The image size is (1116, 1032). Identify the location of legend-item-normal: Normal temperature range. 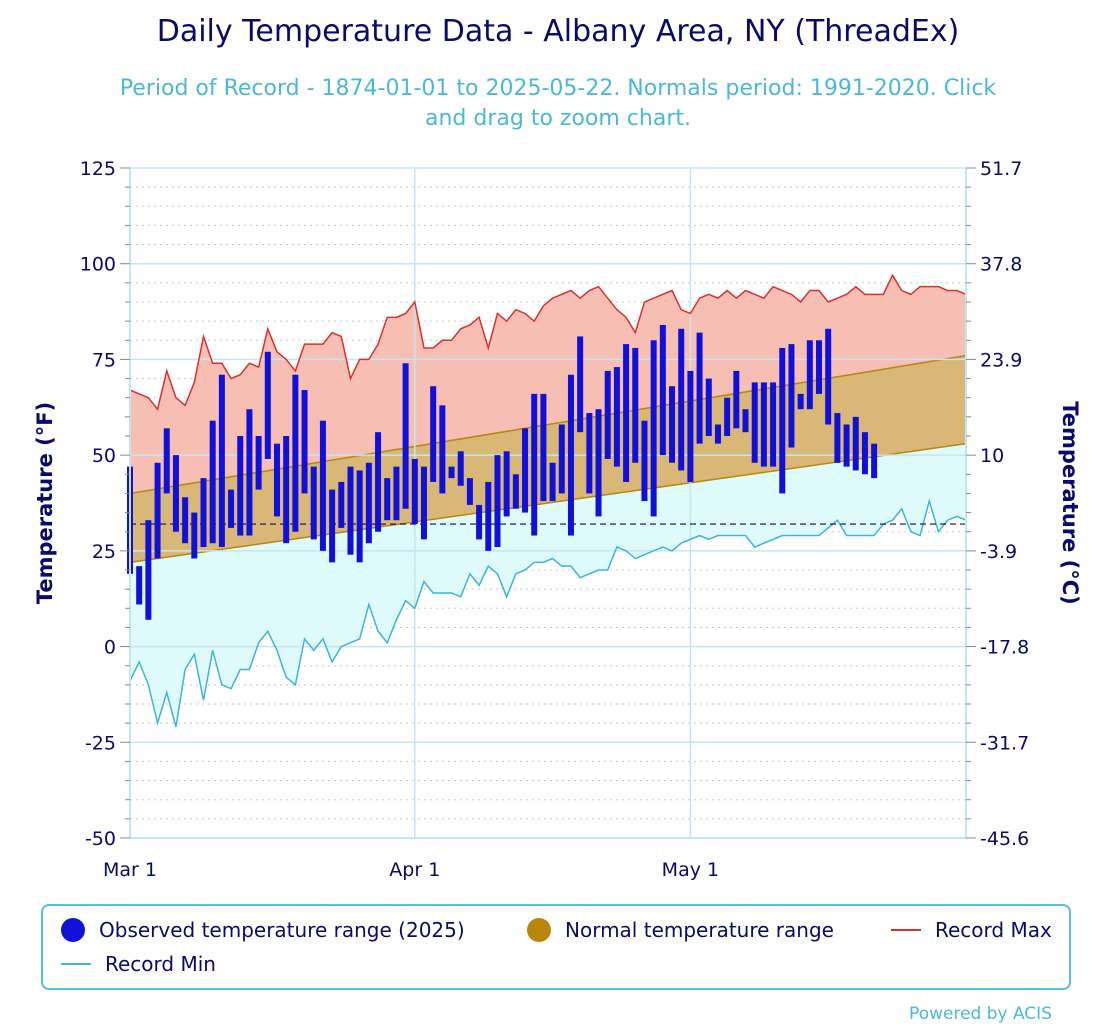
(680, 930).